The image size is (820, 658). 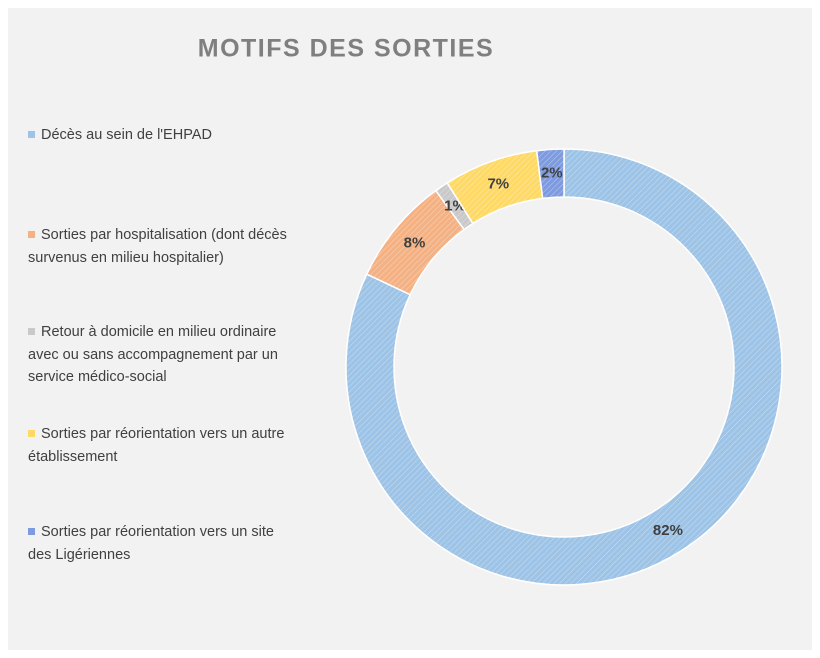 I want to click on data-label: 82%, so click(x=668, y=530).